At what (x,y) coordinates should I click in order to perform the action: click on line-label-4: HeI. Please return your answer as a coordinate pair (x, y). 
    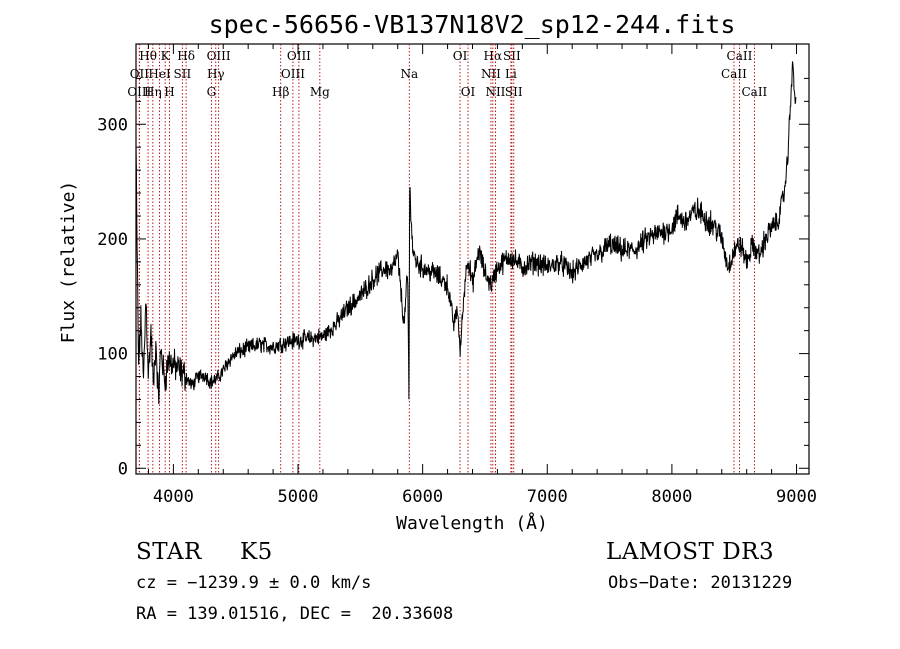
    Looking at the image, I should click on (159, 74).